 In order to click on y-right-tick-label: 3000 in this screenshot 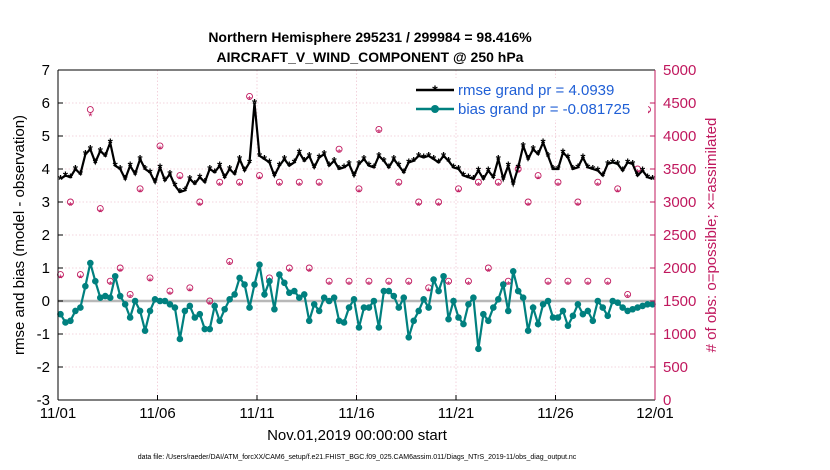, I will do `click(679, 202)`.